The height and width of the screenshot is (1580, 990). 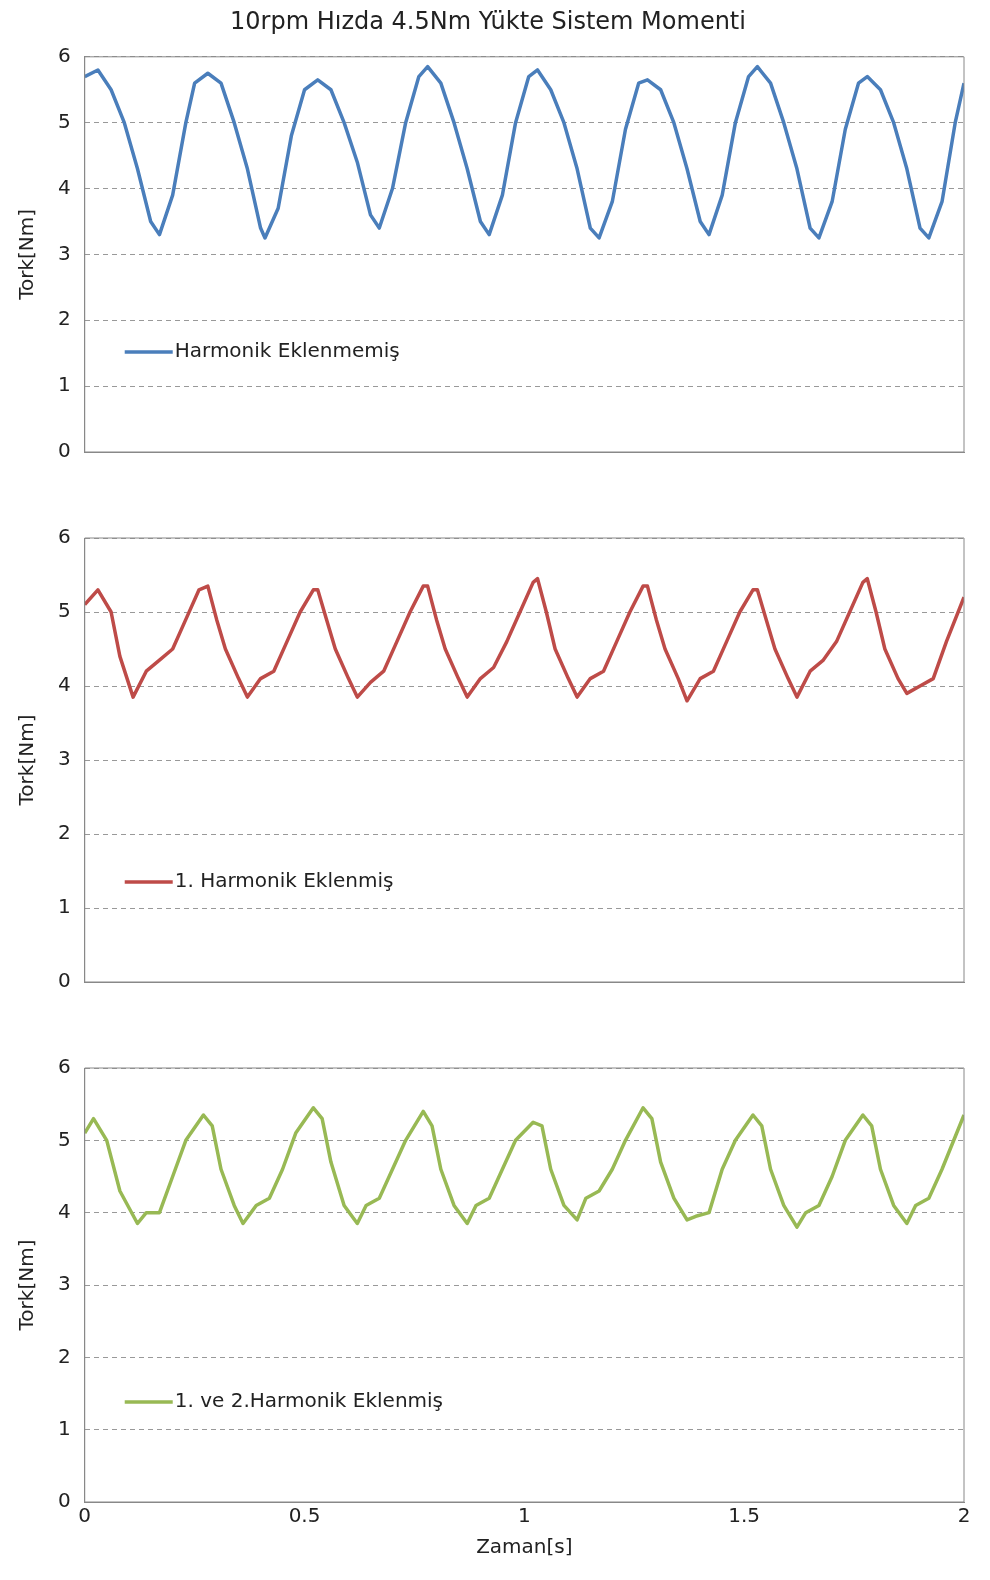 I want to click on x-tick-label: 0, so click(x=85, y=1515).